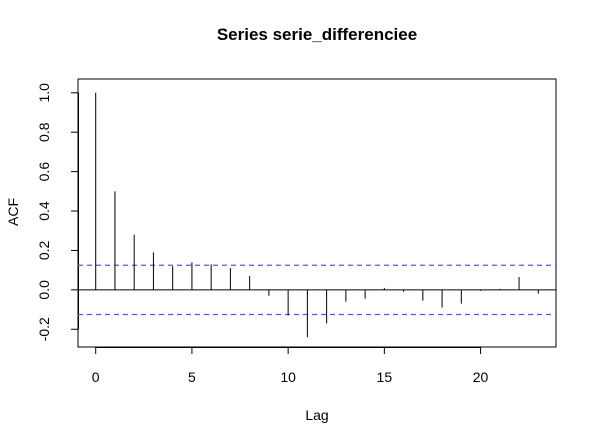 The height and width of the screenshot is (445, 597). I want to click on y-axis-label: ACF, so click(13, 212).